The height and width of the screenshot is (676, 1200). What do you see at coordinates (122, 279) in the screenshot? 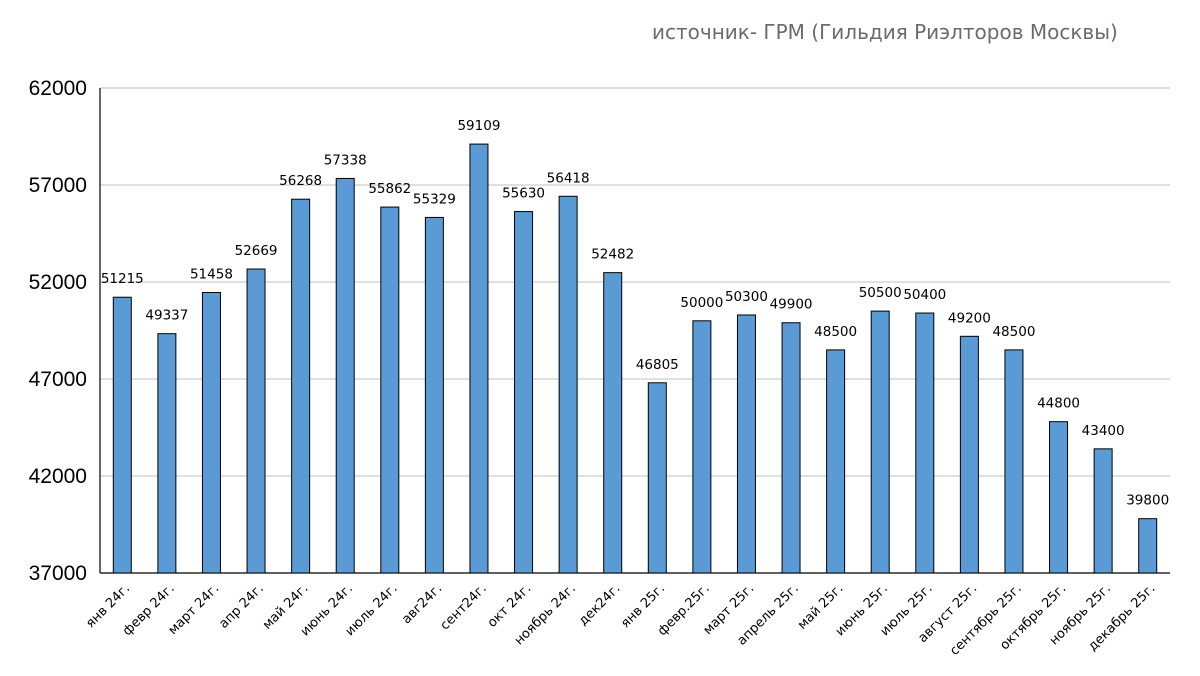
I see `data-label: 51215` at bounding box center [122, 279].